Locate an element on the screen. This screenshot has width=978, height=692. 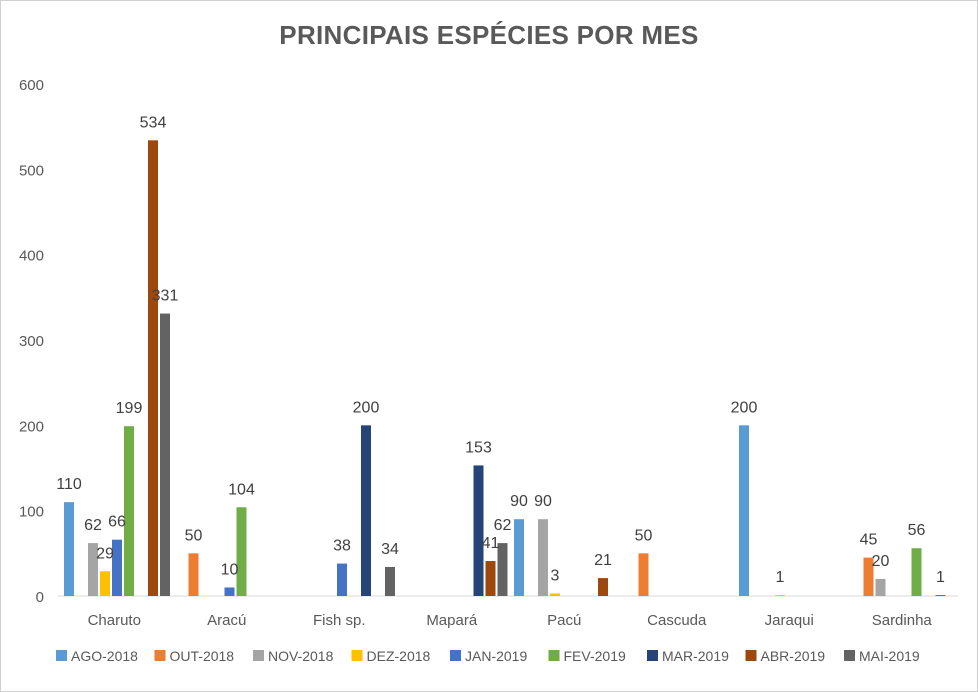
legend-label: JAN-2019 is located at coordinates (496, 656).